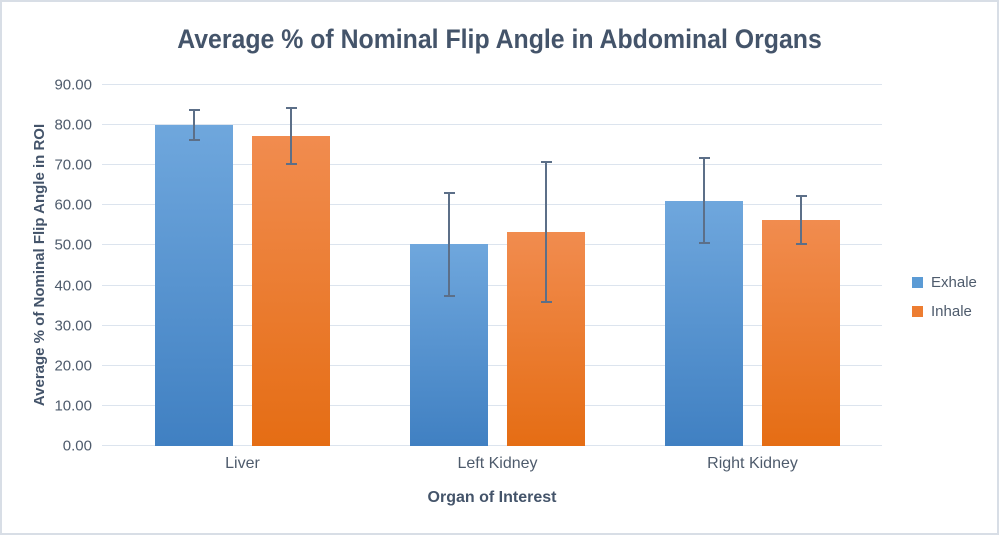 The width and height of the screenshot is (999, 535). I want to click on y-tick-label: 10.00, so click(73, 406).